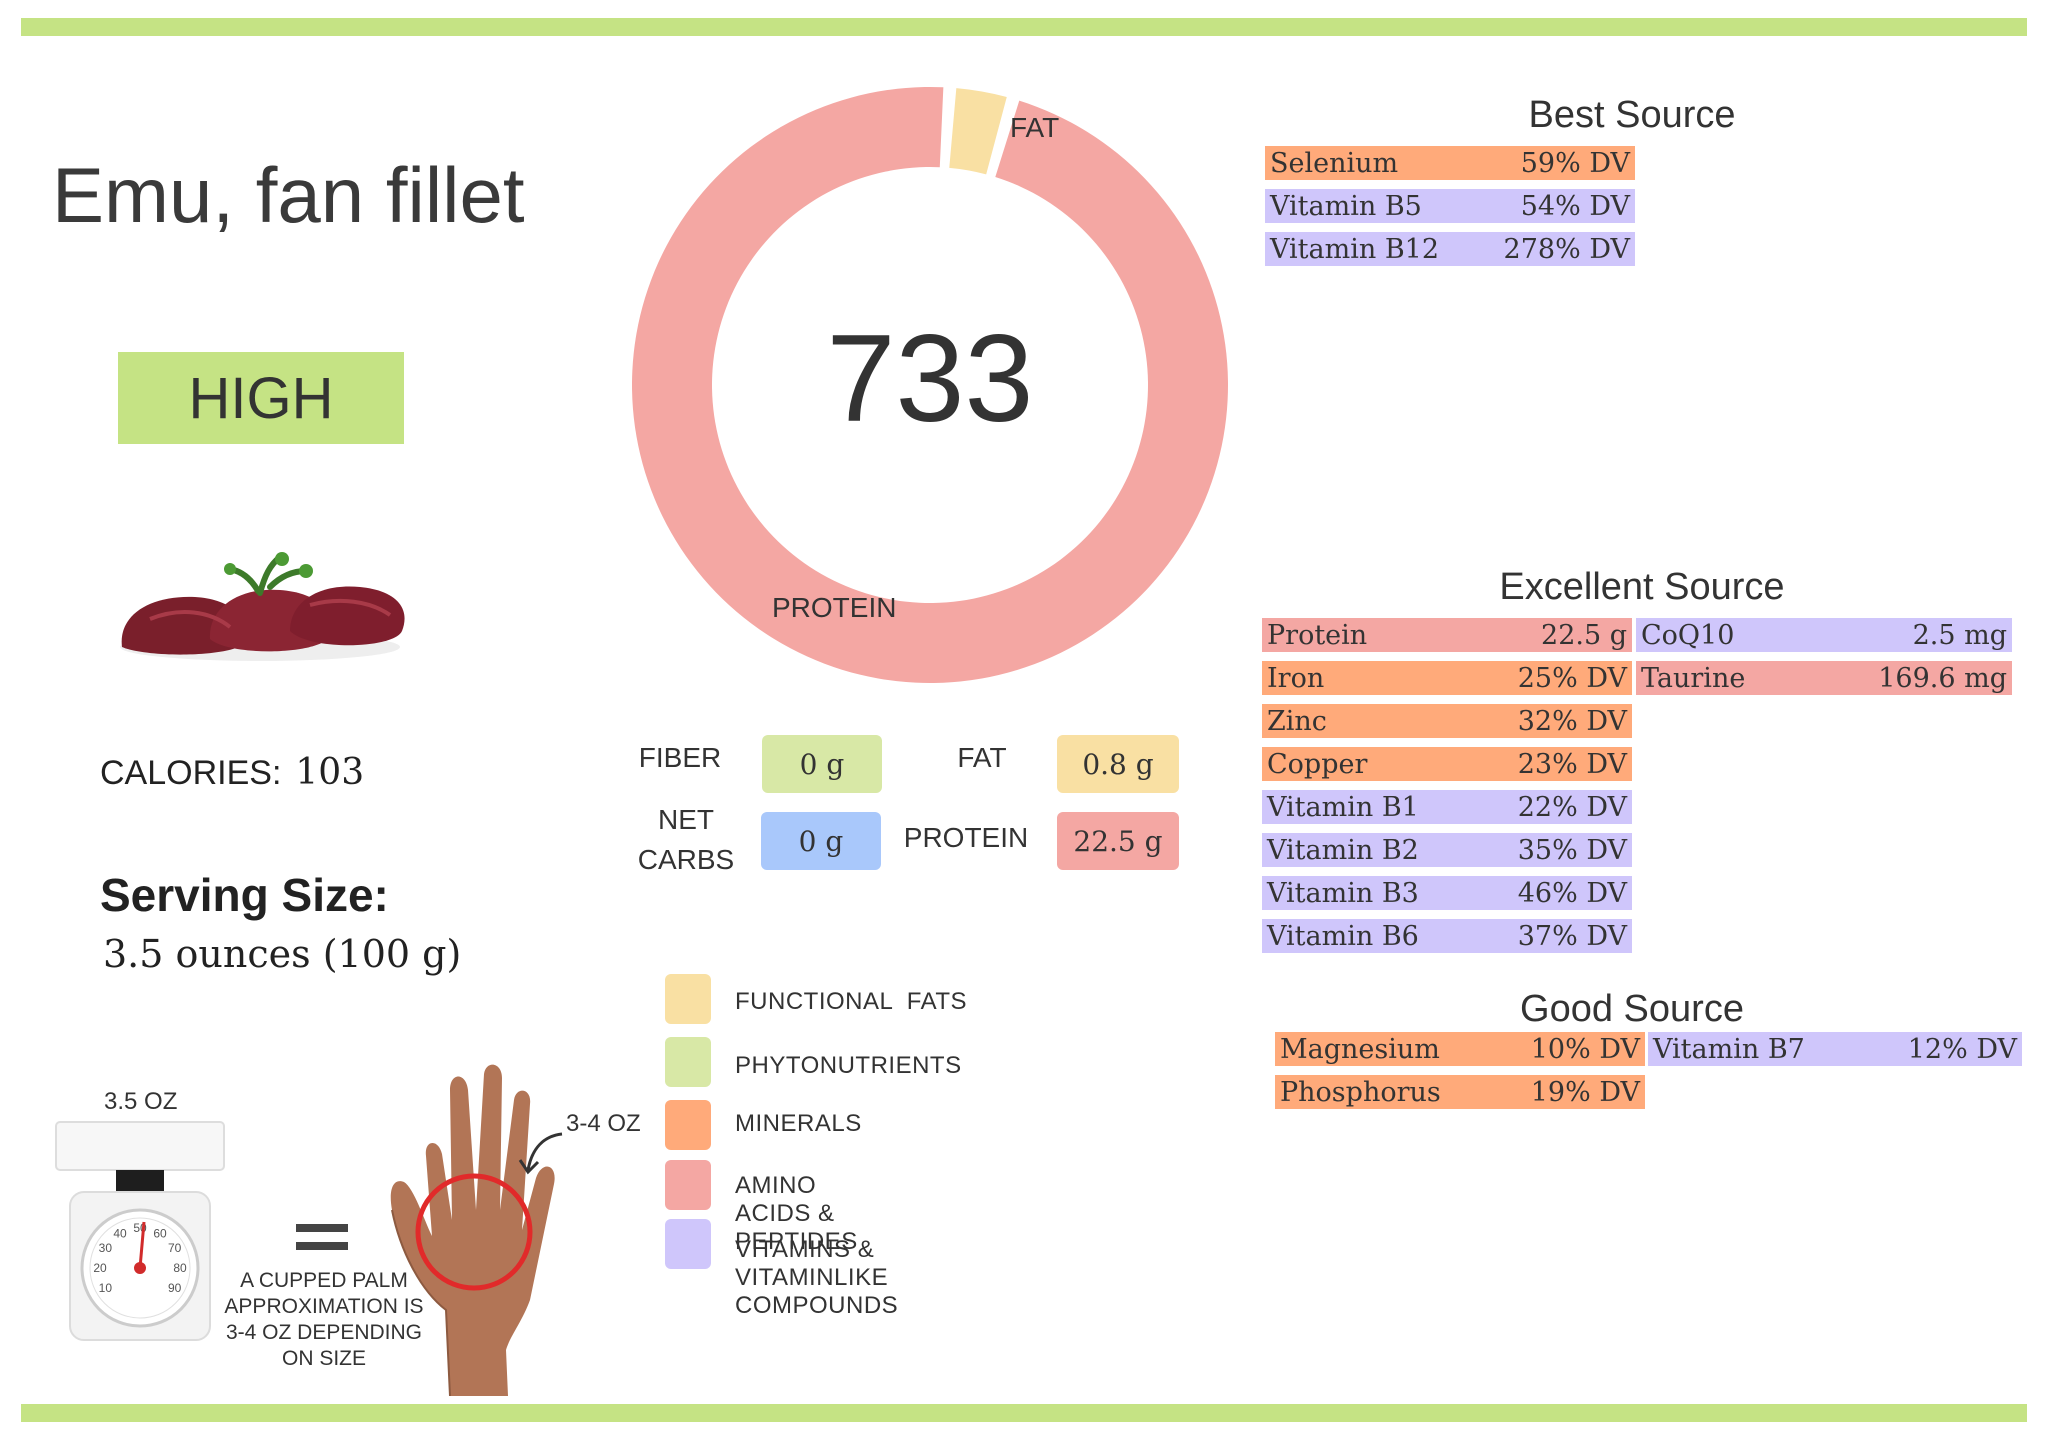 The width and height of the screenshot is (2048, 1441). Describe the element at coordinates (1835, 1049) in the screenshot. I see `good-source-row: Vitamin B7 12% DV` at that location.